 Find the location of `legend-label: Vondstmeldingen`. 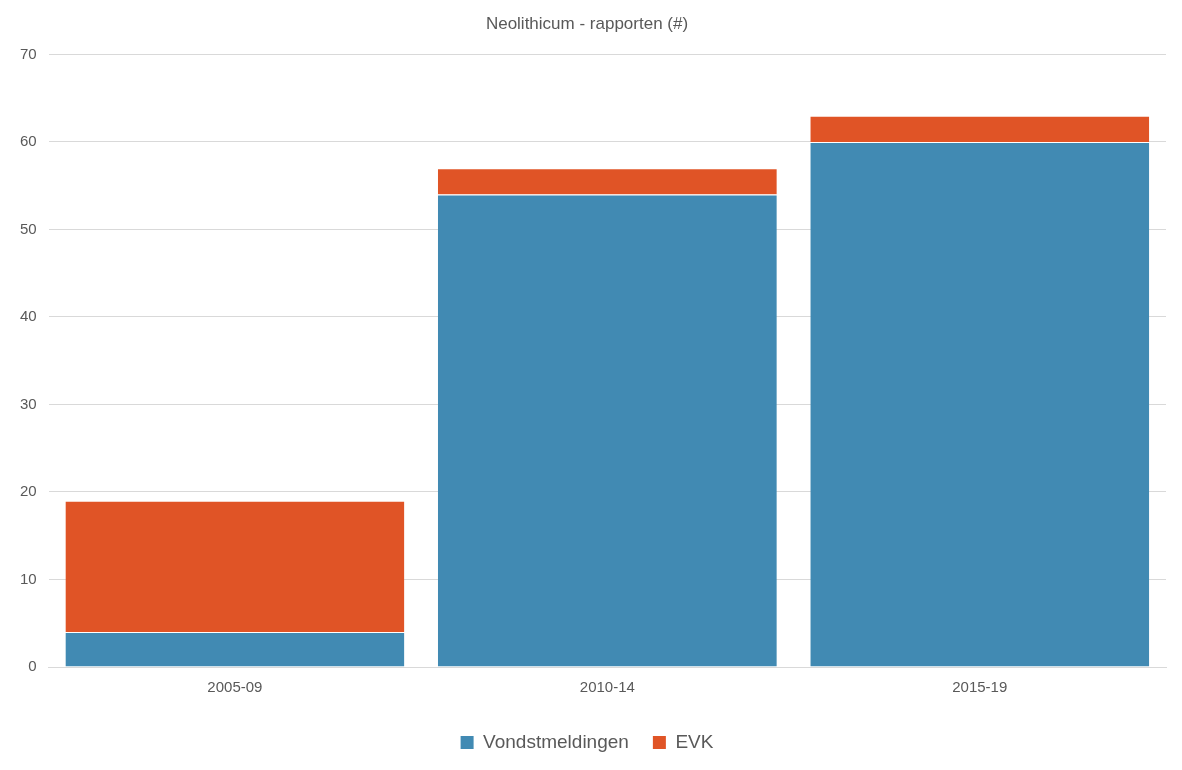

legend-label: Vondstmeldingen is located at coordinates (556, 741).